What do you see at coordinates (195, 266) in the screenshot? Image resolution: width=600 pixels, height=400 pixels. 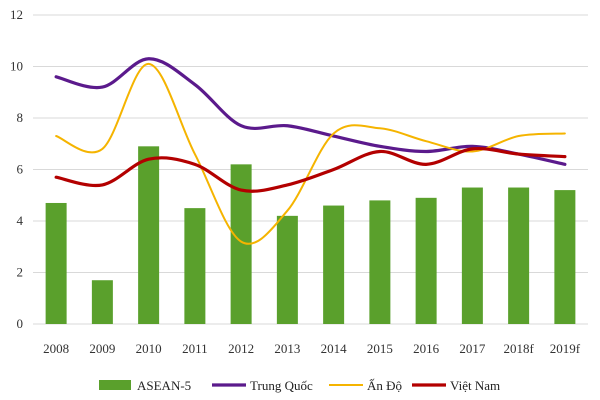 I see `bar-2011` at bounding box center [195, 266].